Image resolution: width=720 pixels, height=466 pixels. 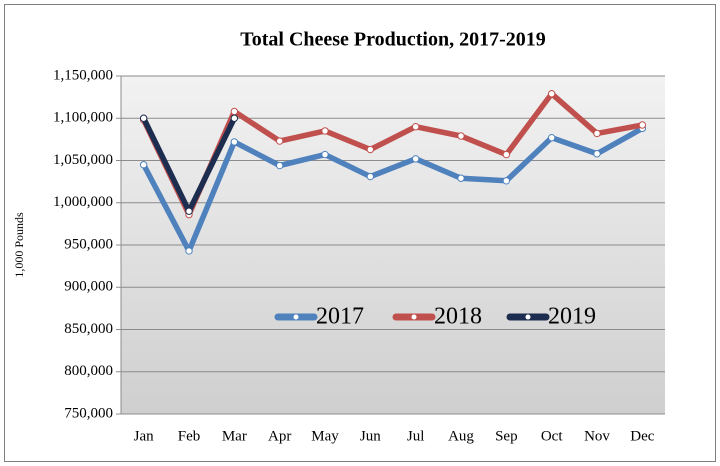 I want to click on legend-item: 2019, so click(x=551, y=317).